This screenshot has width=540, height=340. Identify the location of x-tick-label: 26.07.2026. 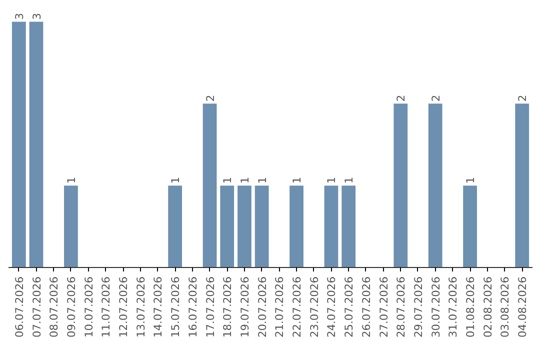
(366, 307).